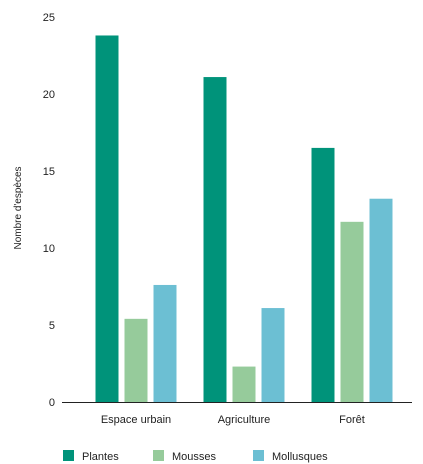  What do you see at coordinates (52, 326) in the screenshot?
I see `y-tick-label: 5` at bounding box center [52, 326].